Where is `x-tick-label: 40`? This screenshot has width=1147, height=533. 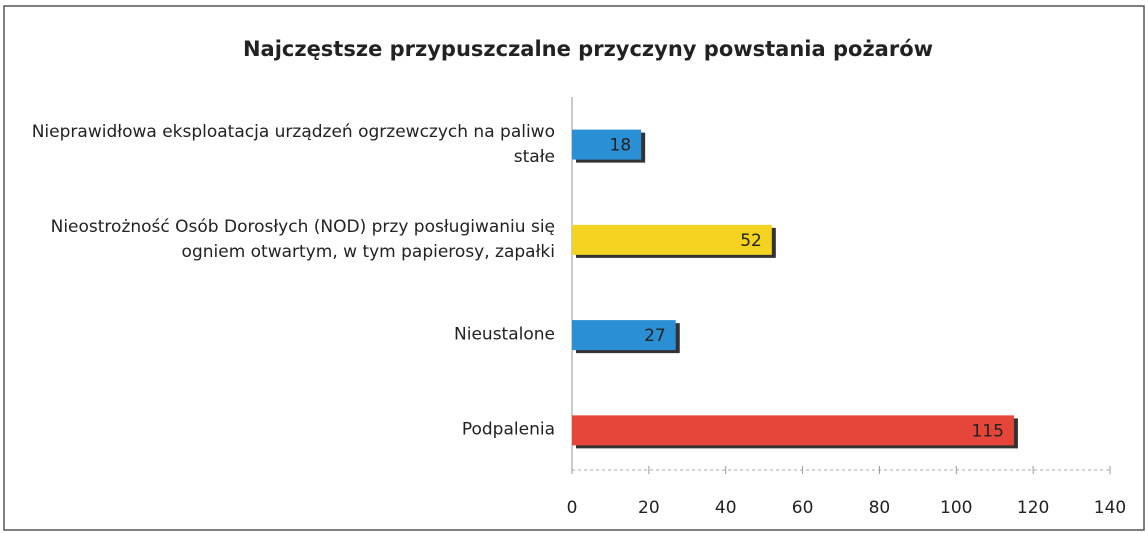 x-tick-label: 40 is located at coordinates (726, 508).